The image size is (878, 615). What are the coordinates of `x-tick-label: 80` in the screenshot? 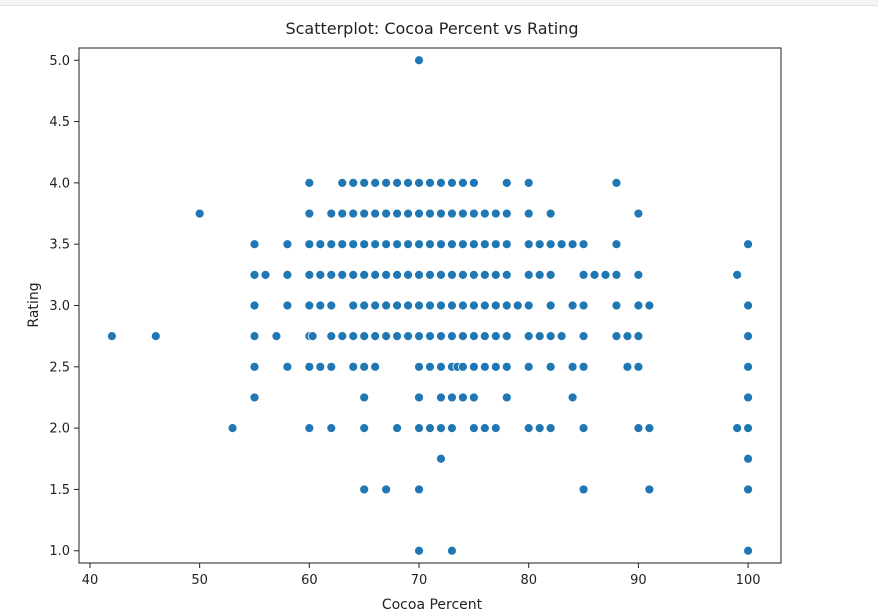 It's located at (528, 580).